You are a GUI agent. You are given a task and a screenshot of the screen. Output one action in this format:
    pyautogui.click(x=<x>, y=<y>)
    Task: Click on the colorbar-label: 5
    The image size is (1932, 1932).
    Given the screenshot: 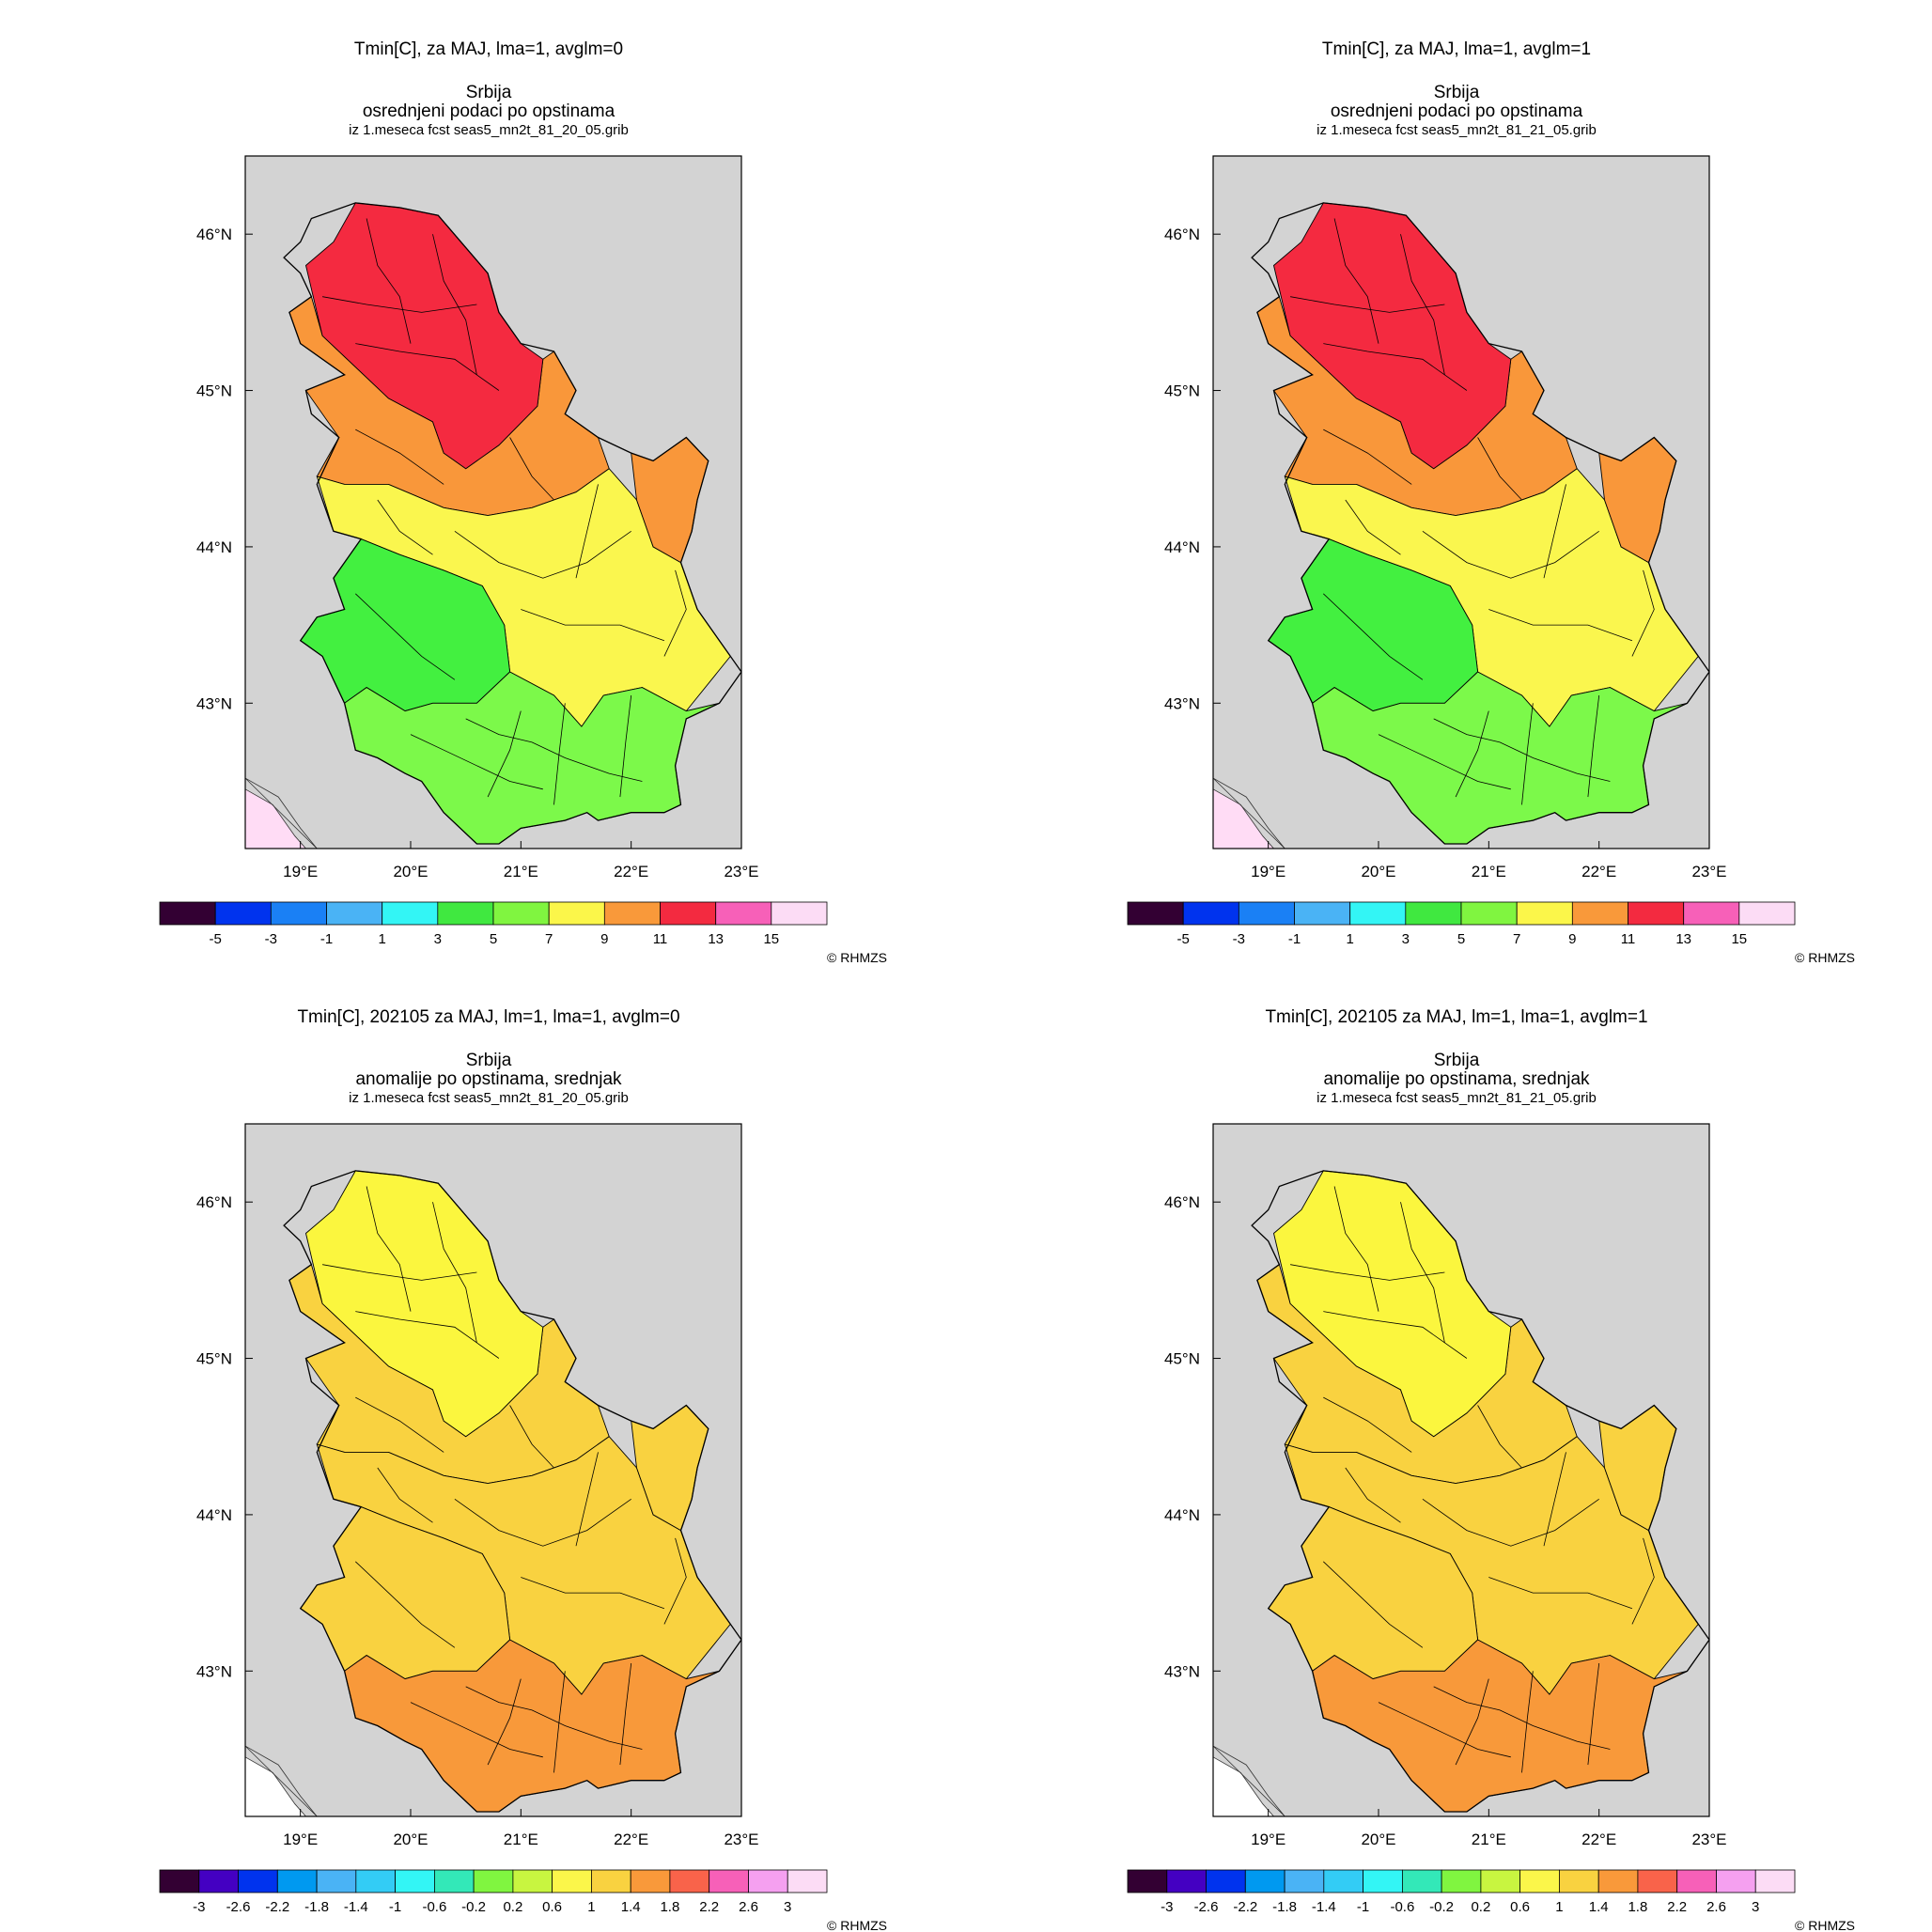 What is the action you would take?
    pyautogui.click(x=493, y=939)
    